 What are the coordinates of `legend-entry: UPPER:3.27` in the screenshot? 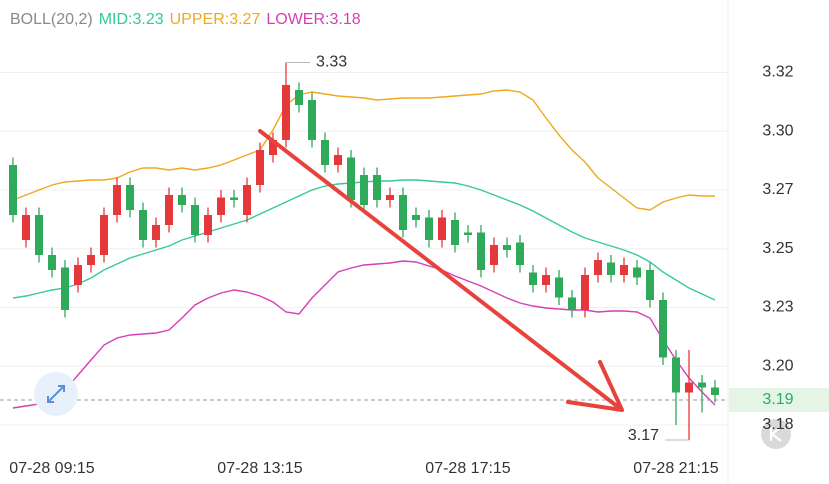 It's located at (215, 19).